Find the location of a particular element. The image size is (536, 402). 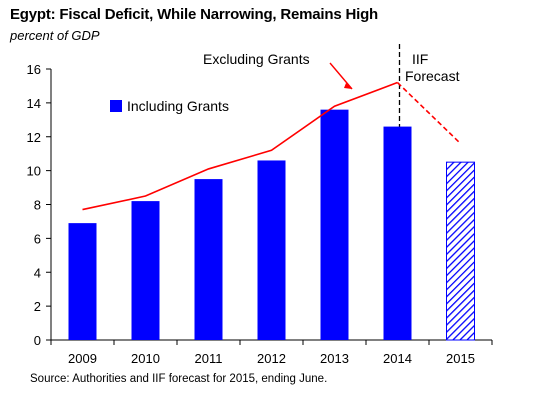

y-tick-label: 8 is located at coordinates (37, 205).